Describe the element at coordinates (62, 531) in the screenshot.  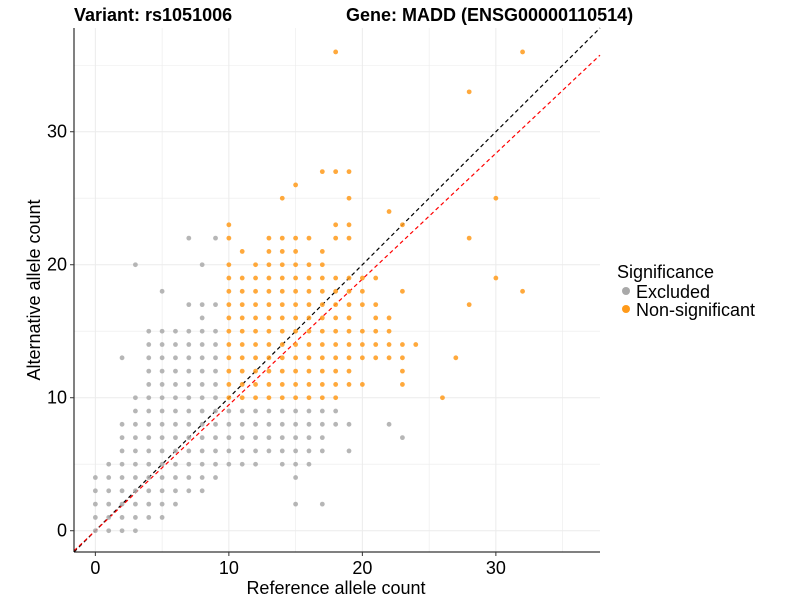
I see `y-tick-label: 0` at that location.